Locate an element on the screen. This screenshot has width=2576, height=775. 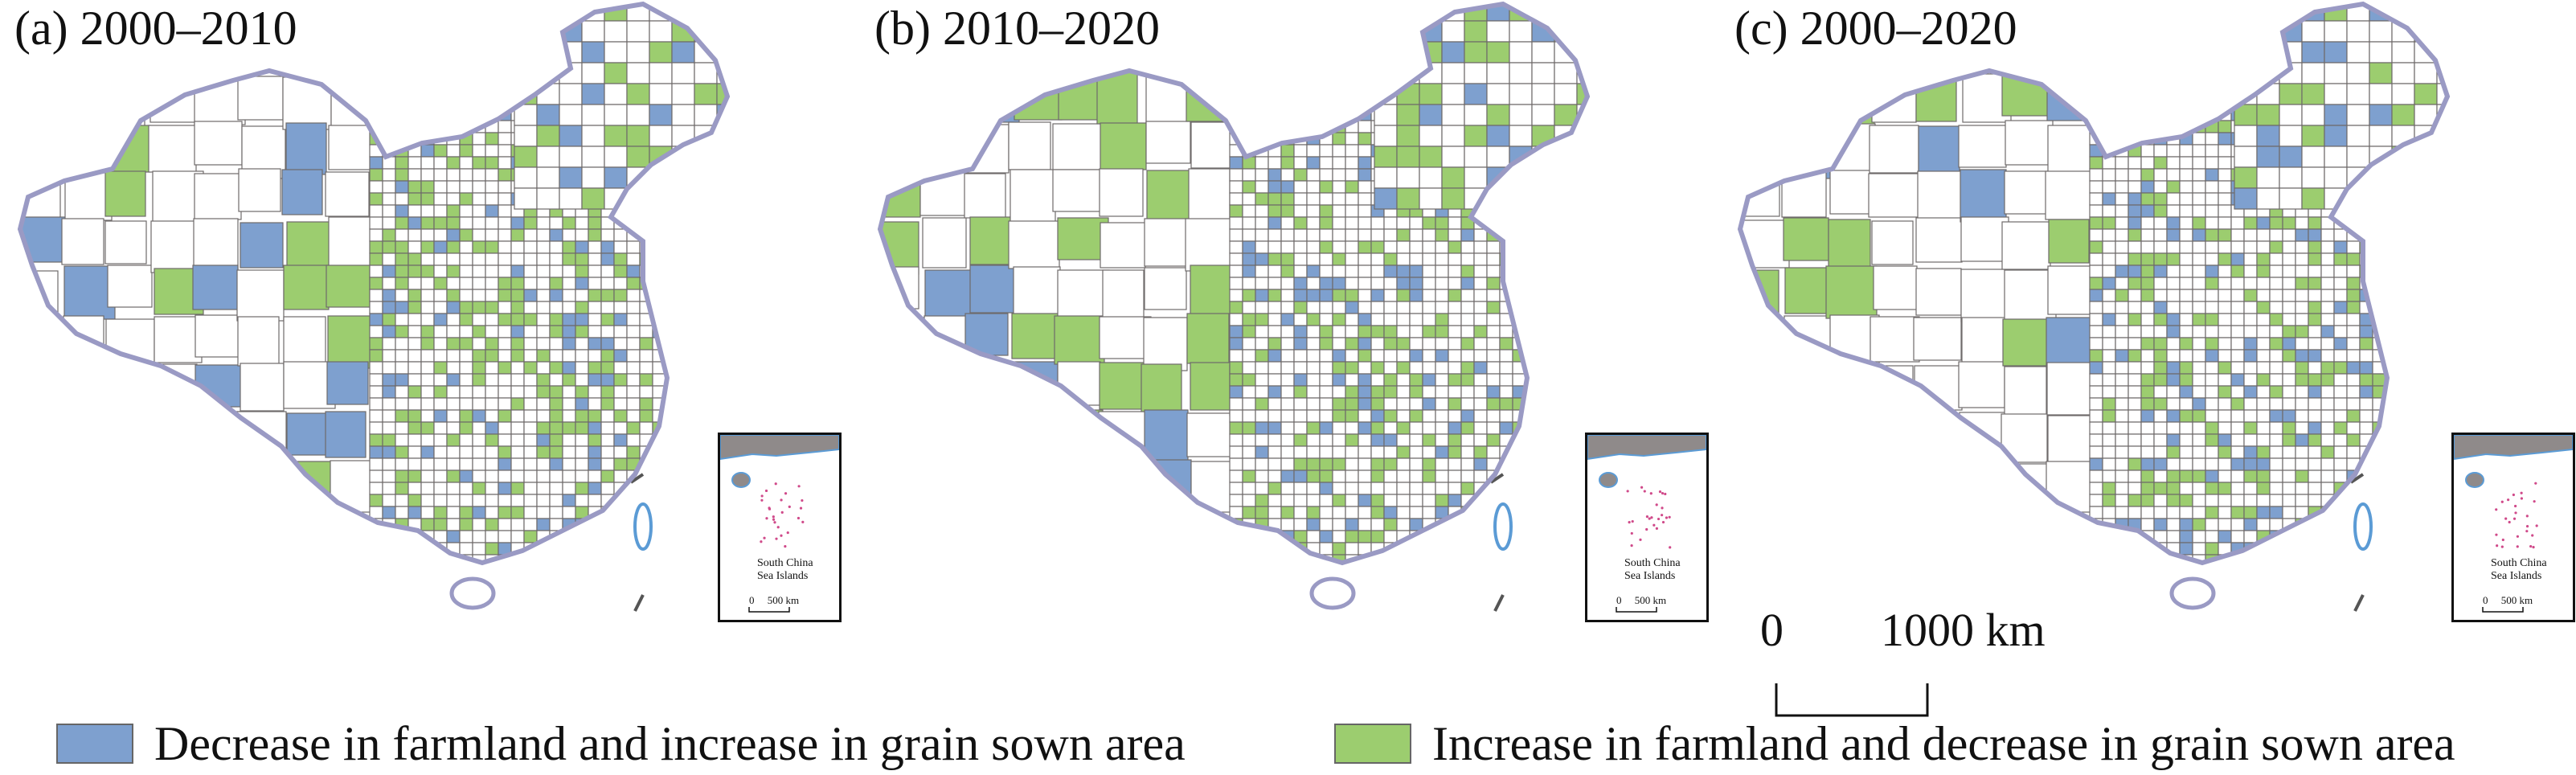
panel-title-c: (c) 2000–2020 is located at coordinates (1875, 29).